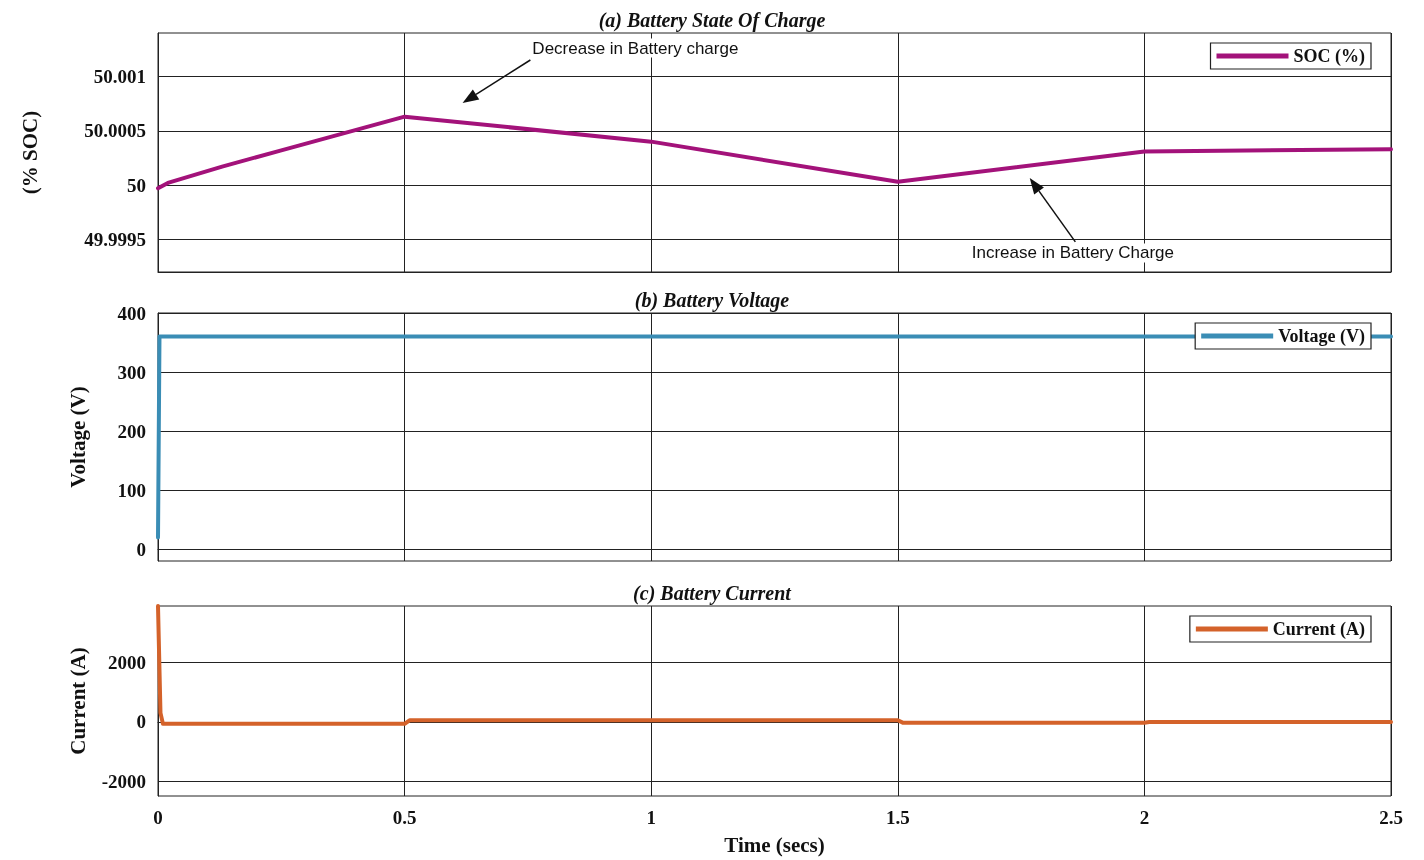 This screenshot has width=1424, height=860. What do you see at coordinates (123, 781) in the screenshot?
I see `y-tick-label: -2000` at bounding box center [123, 781].